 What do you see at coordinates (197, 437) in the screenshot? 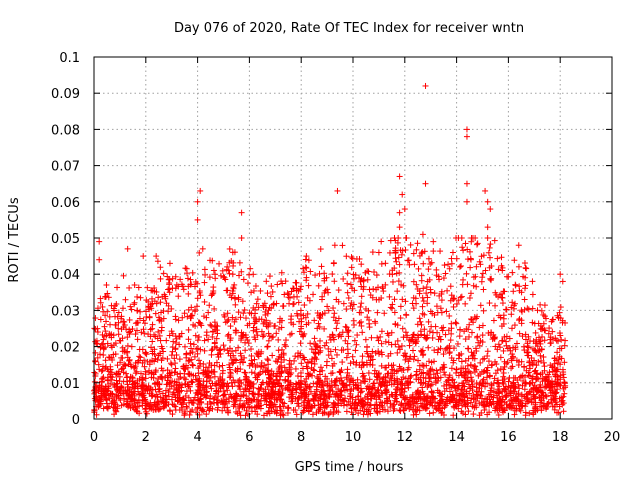
I see `x-tick-label: 4` at bounding box center [197, 437].